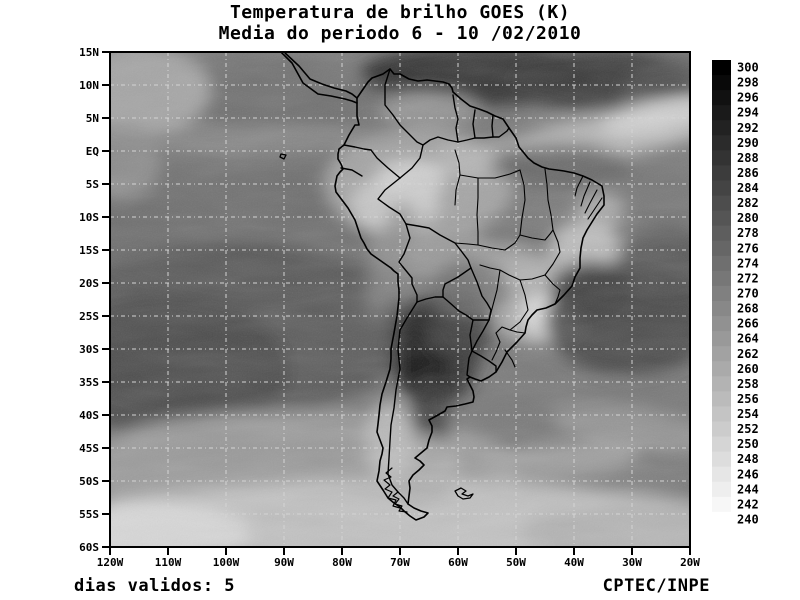  Describe the element at coordinates (748, 384) in the screenshot. I see `colorbar-tick-label: 258` at that location.